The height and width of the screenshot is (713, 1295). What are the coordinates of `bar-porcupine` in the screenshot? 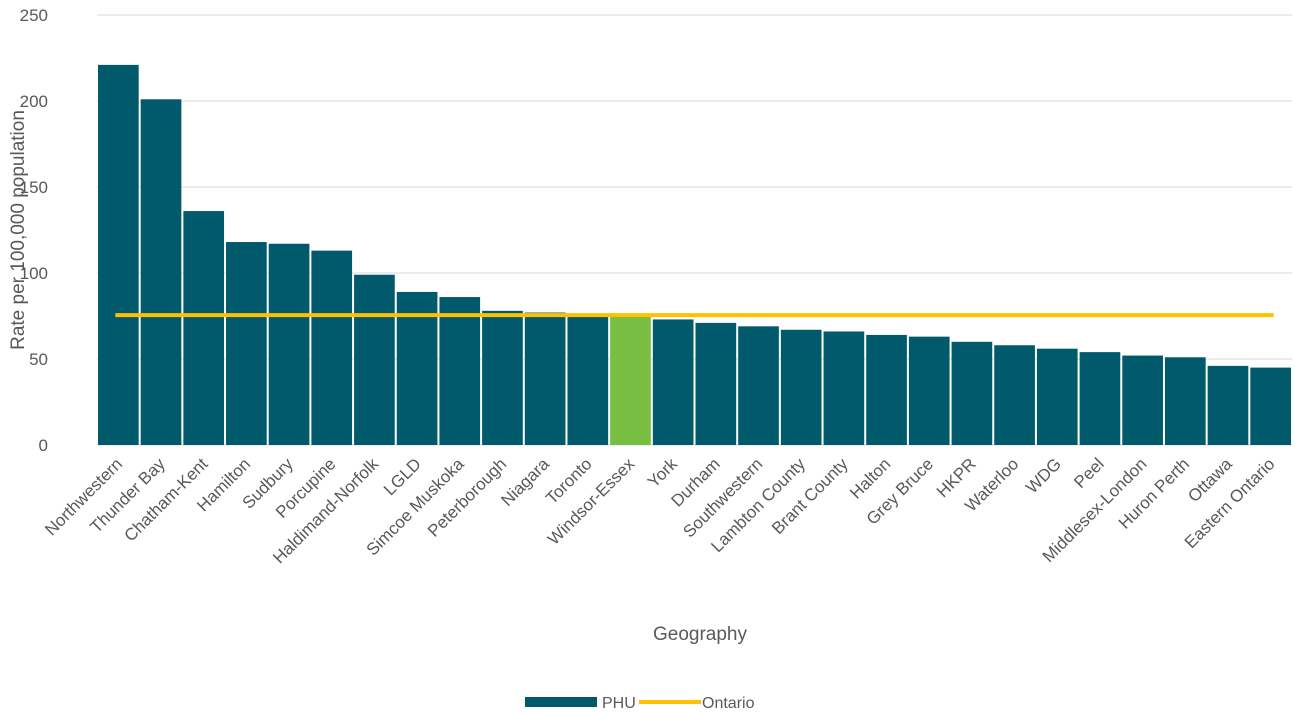 It's located at (332, 347).